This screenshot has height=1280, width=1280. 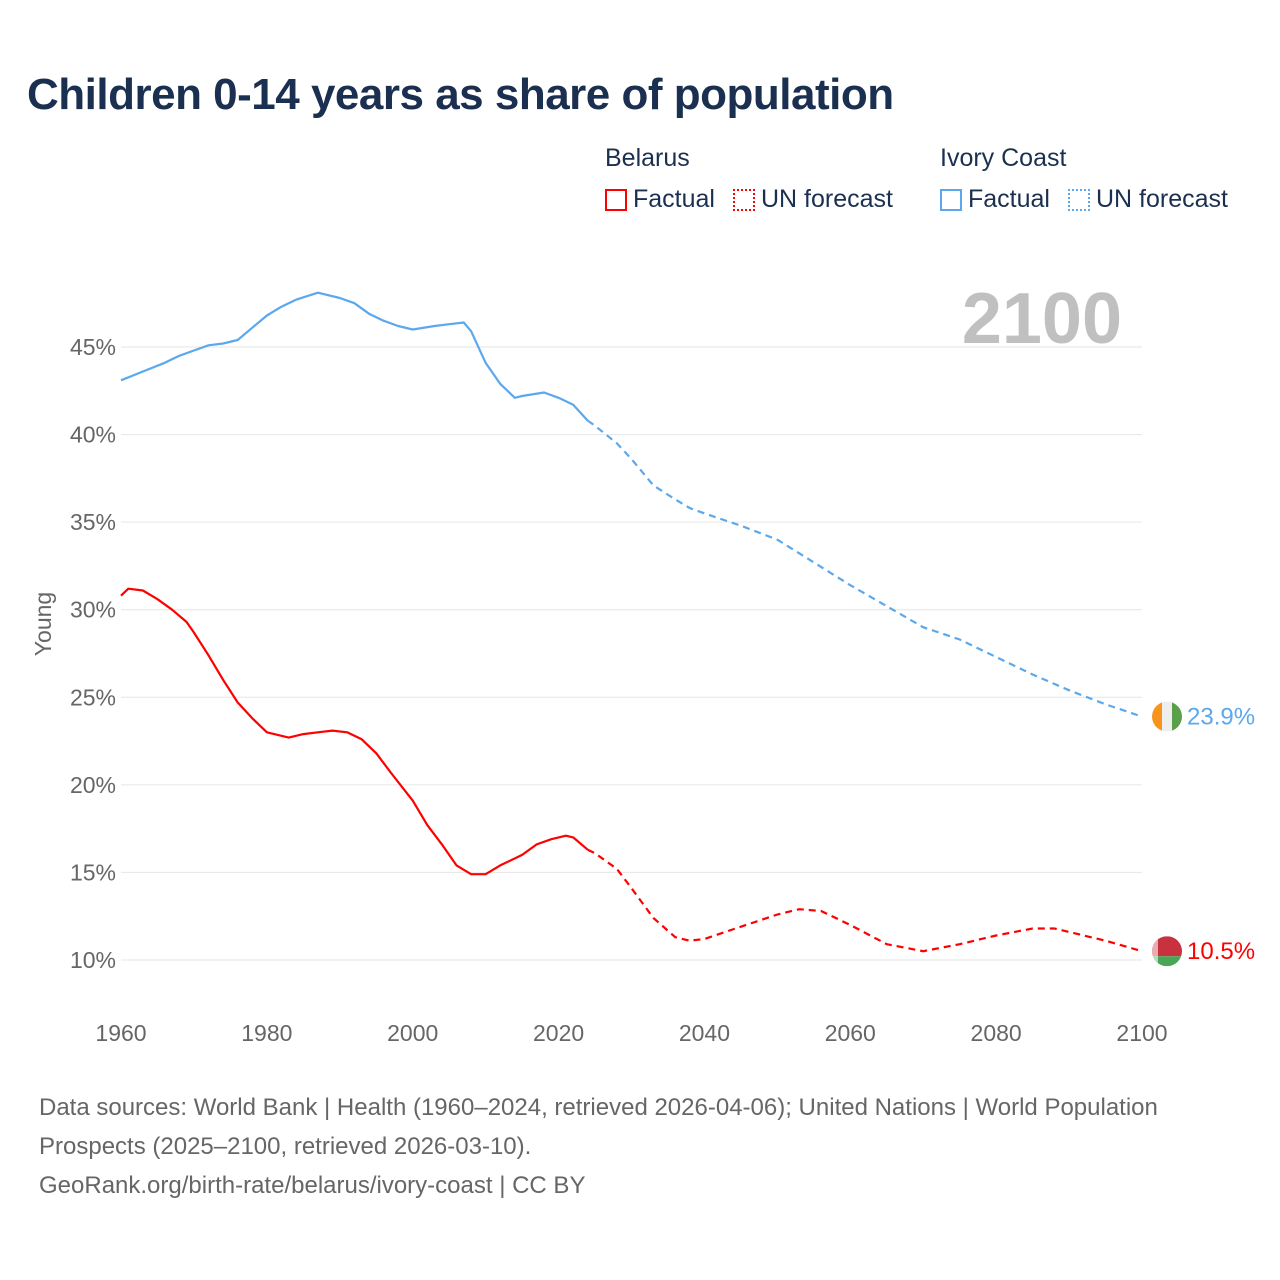 What do you see at coordinates (996, 1033) in the screenshot?
I see `x-tick-label: 2080` at bounding box center [996, 1033].